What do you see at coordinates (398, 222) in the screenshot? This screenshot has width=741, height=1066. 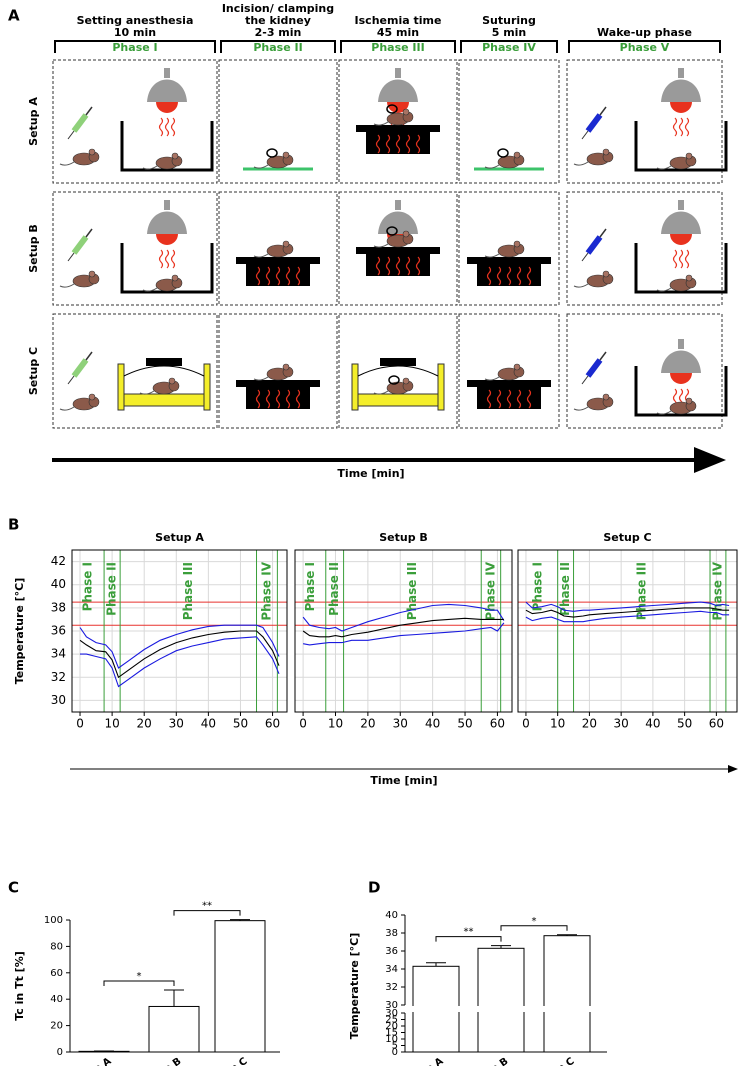 I see `lamp-shade` at bounding box center [398, 222].